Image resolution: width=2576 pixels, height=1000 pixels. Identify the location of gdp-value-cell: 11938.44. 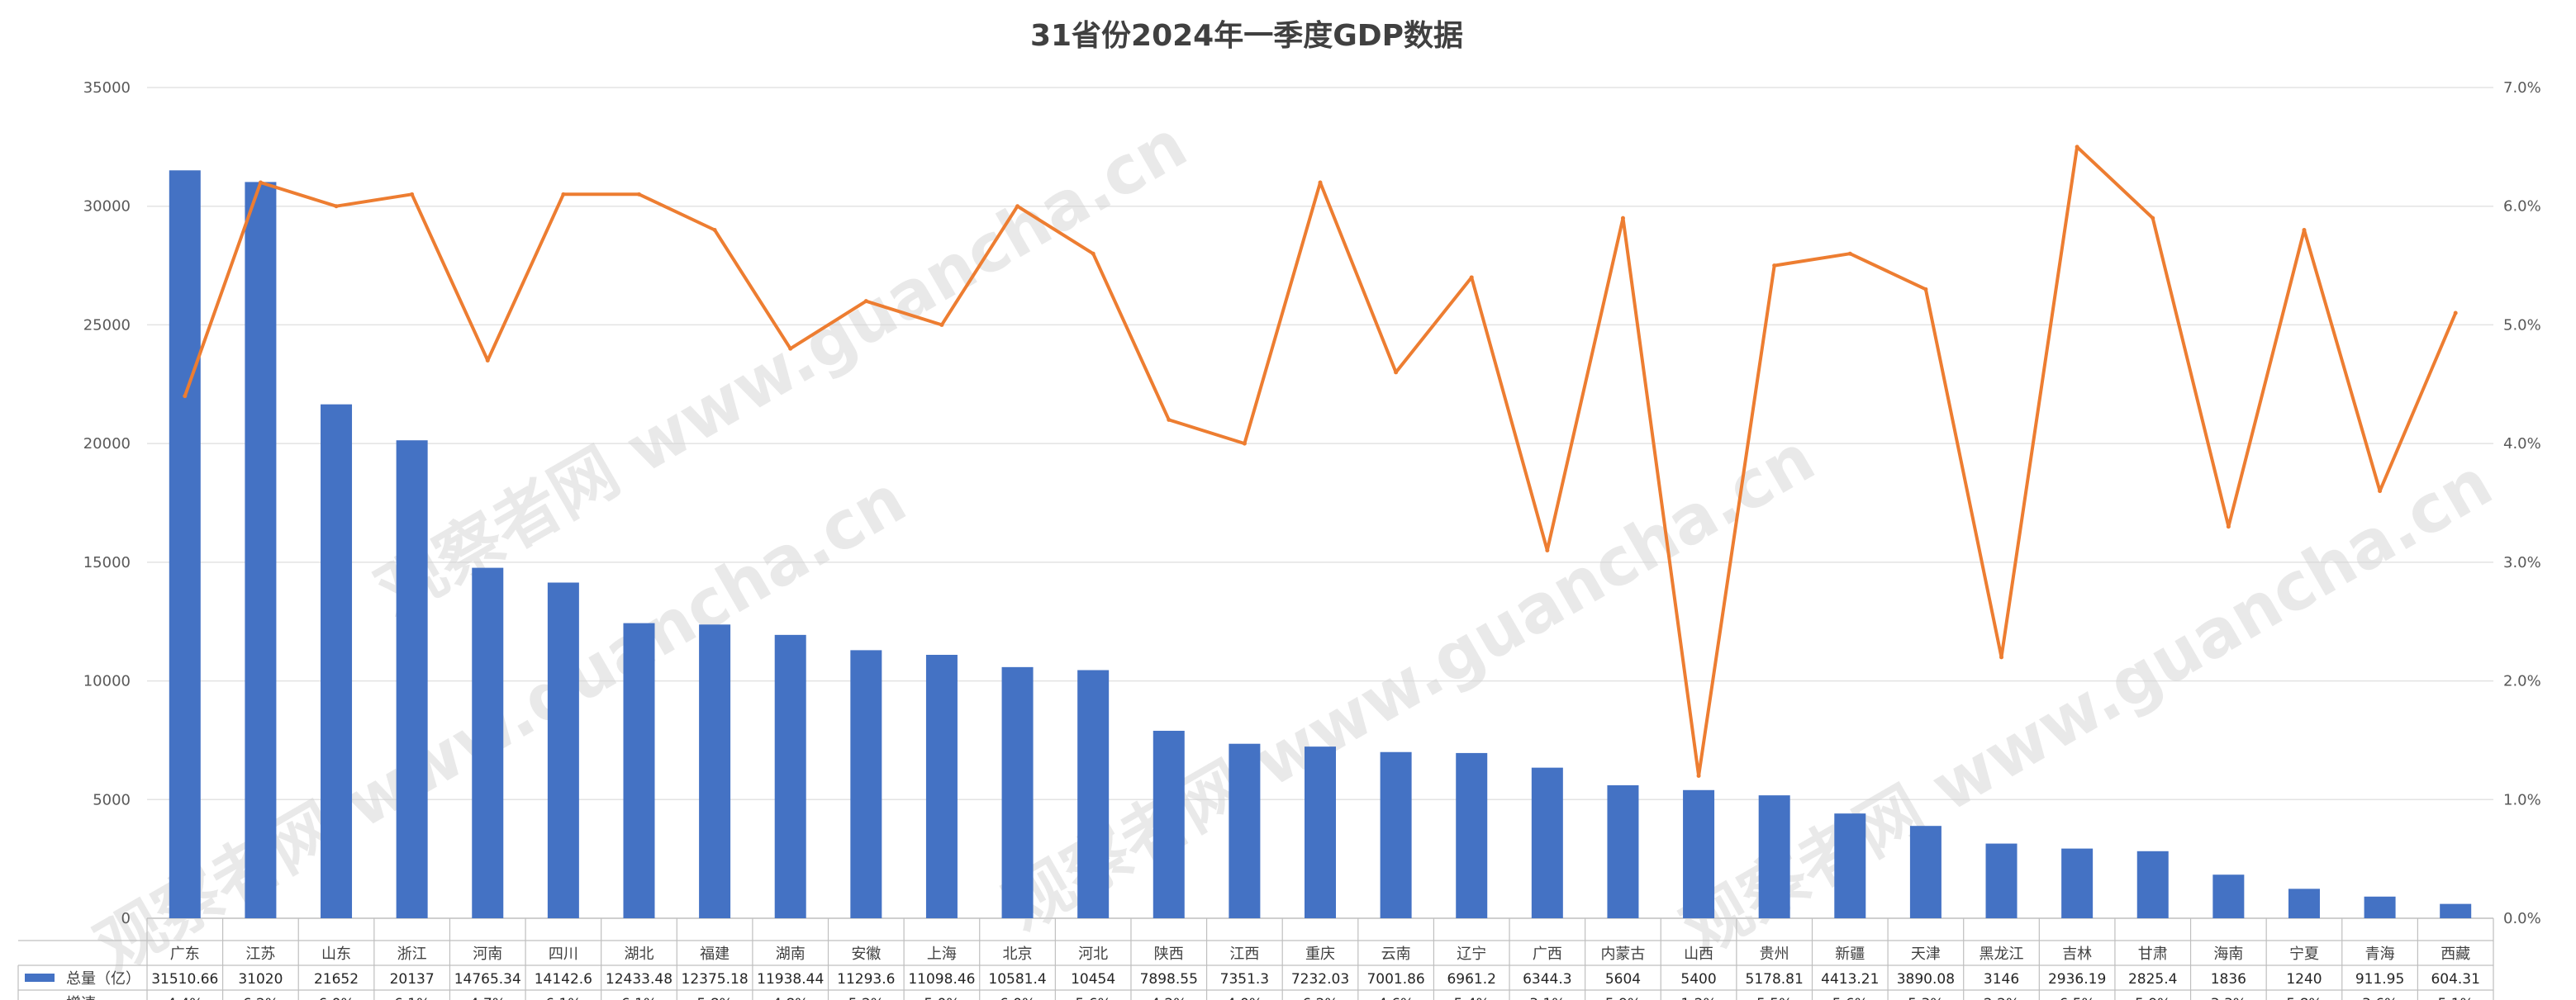
(790, 979).